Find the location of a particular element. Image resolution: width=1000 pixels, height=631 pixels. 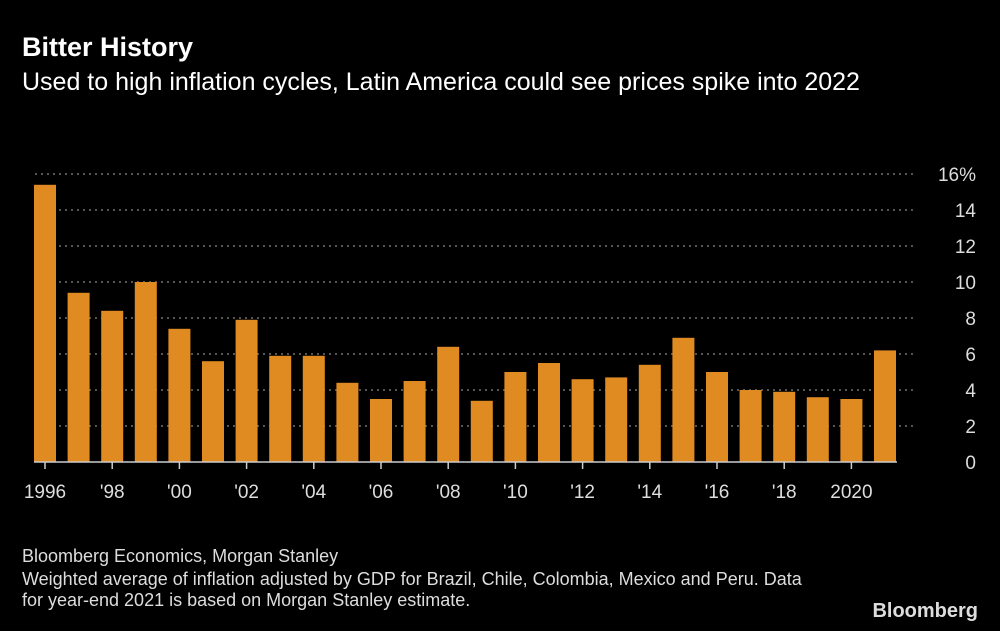

x-tick-label: '98 is located at coordinates (112, 492).